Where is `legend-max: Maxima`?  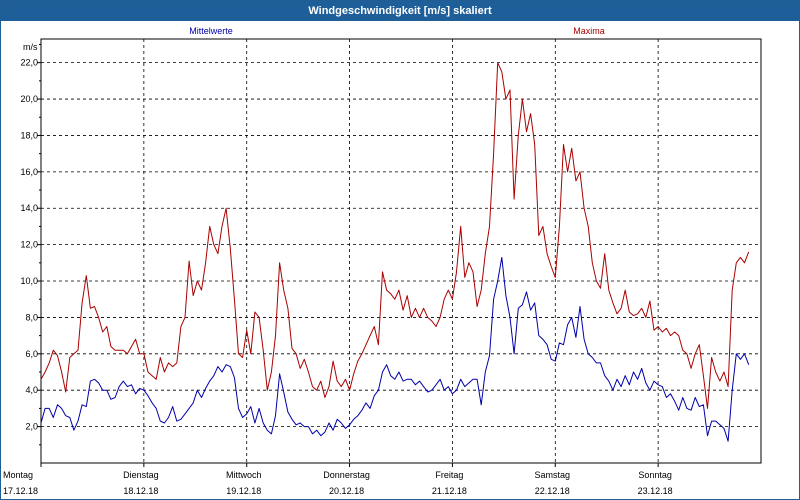
legend-max: Maxima is located at coordinates (589, 31).